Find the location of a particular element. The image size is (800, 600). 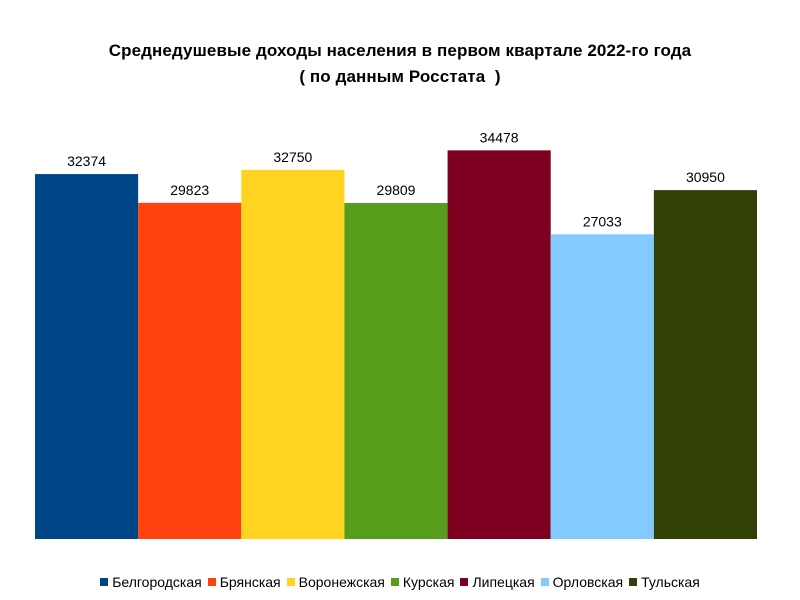

legend-label: Брянская is located at coordinates (250, 582).